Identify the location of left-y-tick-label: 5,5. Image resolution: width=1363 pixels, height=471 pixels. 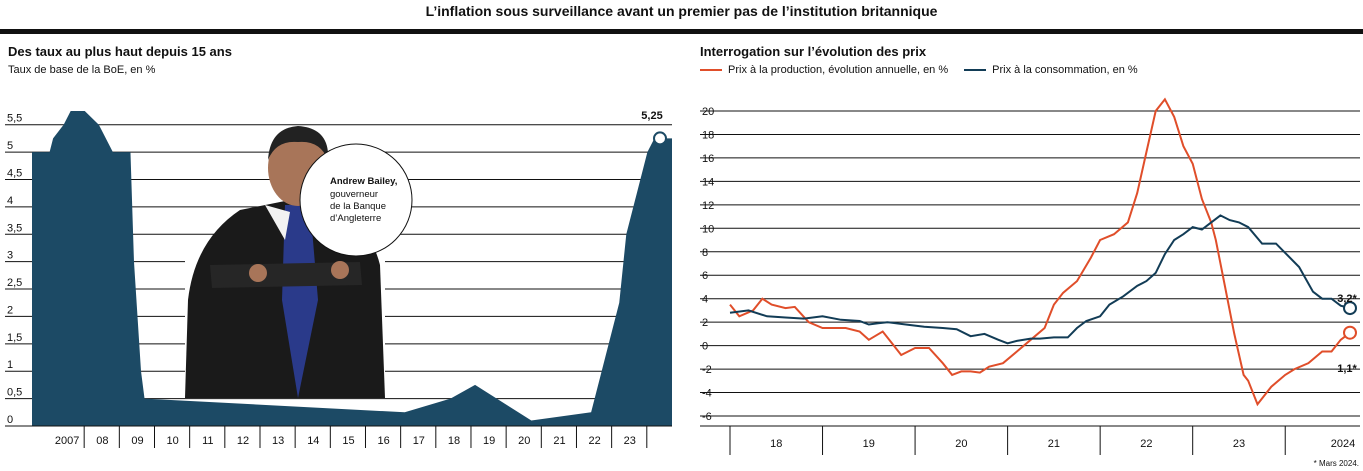
(14, 119).